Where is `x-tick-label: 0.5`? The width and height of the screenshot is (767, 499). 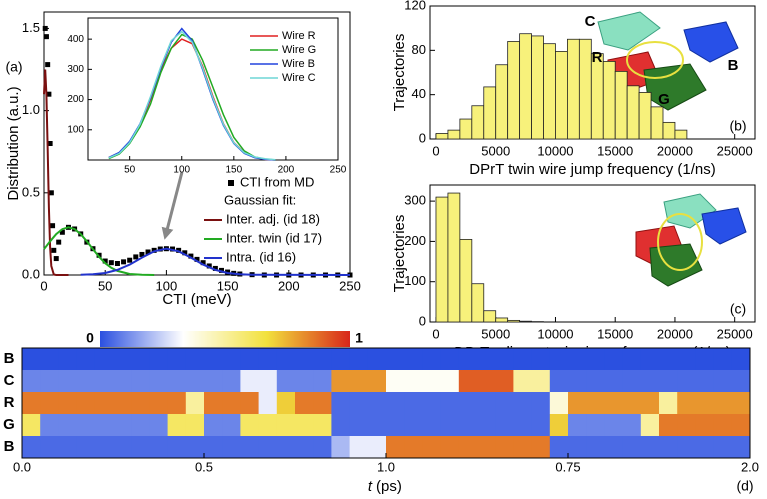
x-tick-label: 0.5 is located at coordinates (204, 466).